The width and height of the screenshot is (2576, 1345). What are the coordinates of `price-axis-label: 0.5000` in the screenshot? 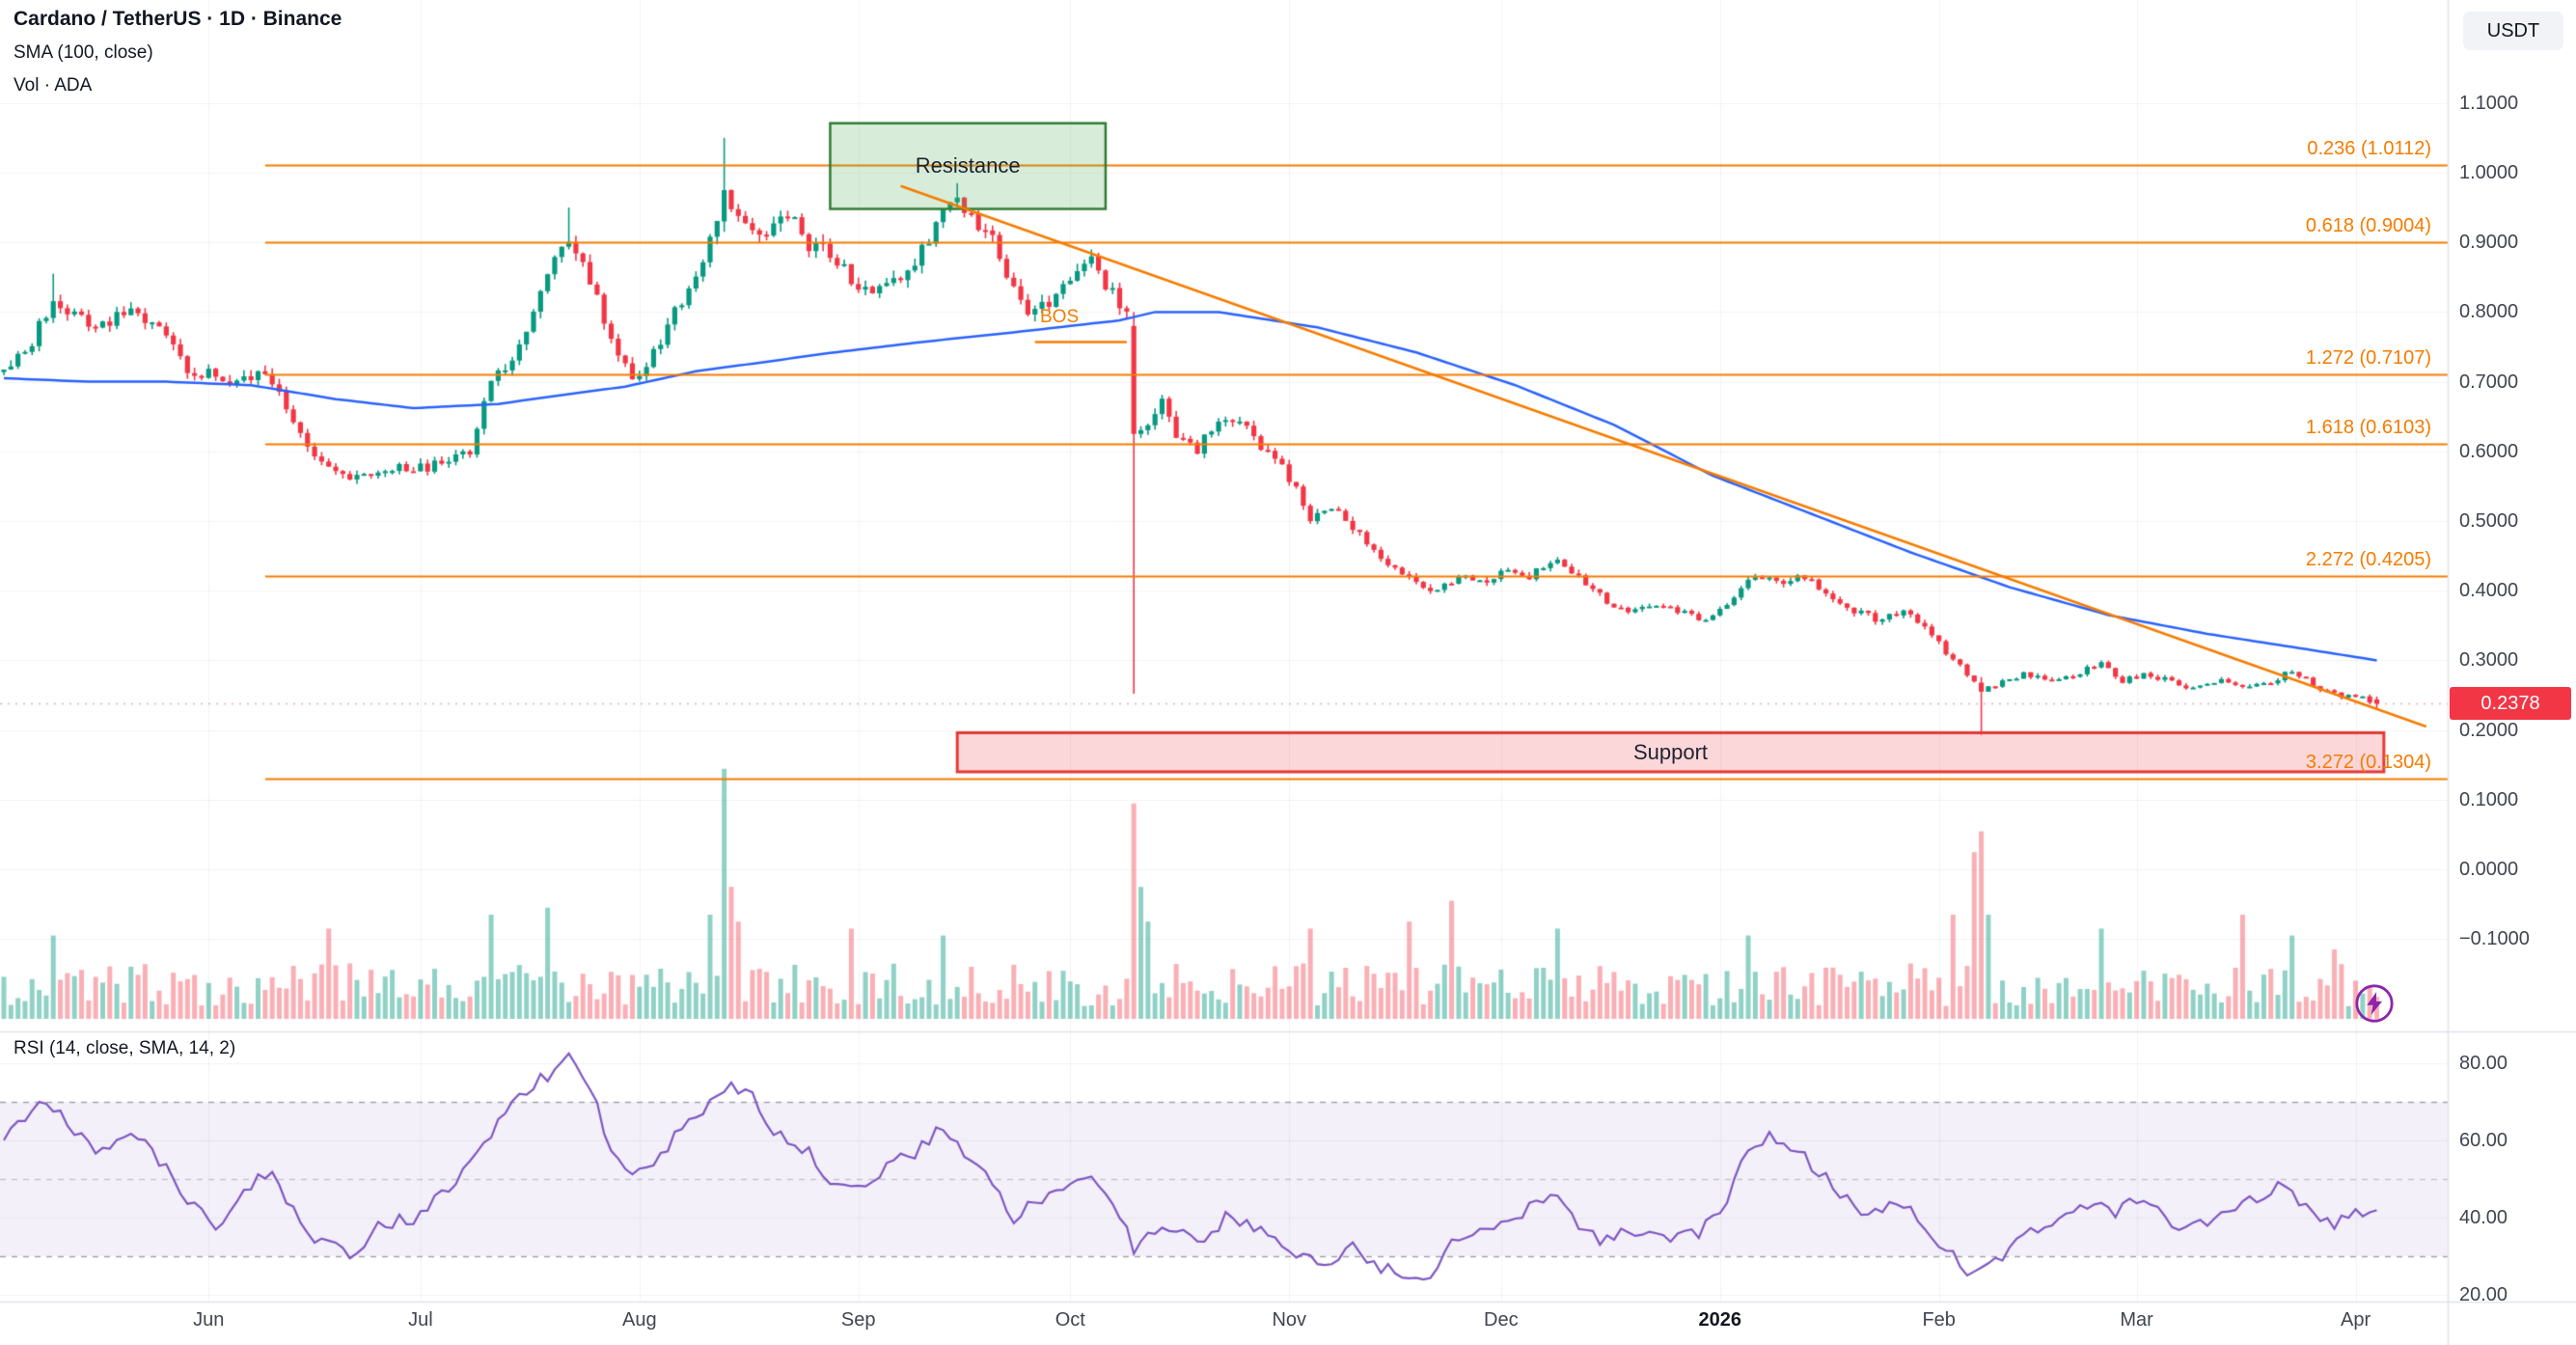 It's located at (2489, 521).